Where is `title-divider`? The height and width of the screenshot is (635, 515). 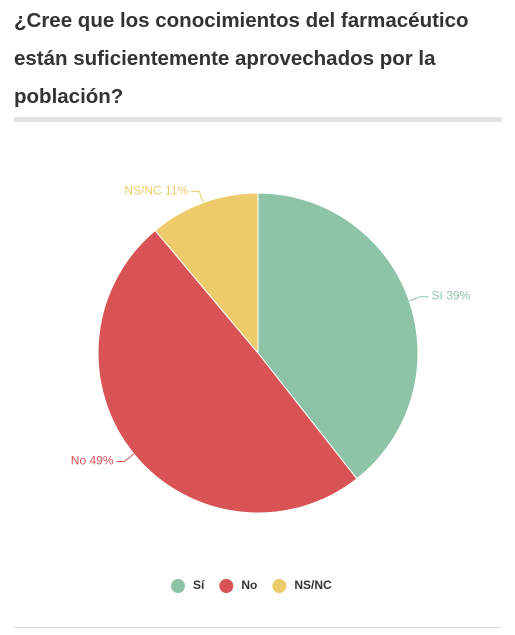 title-divider is located at coordinates (258, 119).